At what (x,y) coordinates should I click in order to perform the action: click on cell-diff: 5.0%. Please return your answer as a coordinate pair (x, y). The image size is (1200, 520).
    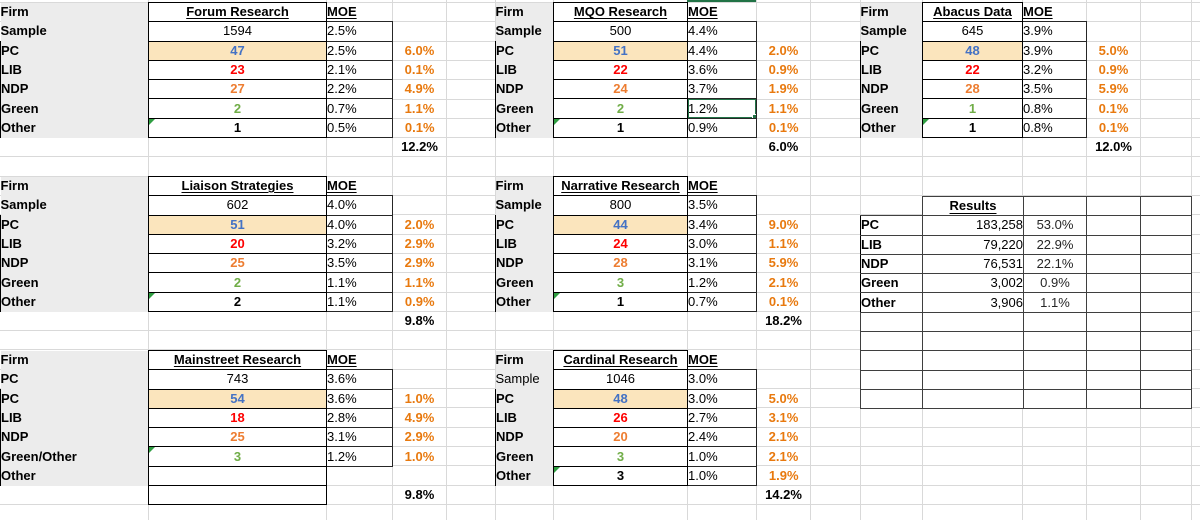
    Looking at the image, I should click on (1113, 50).